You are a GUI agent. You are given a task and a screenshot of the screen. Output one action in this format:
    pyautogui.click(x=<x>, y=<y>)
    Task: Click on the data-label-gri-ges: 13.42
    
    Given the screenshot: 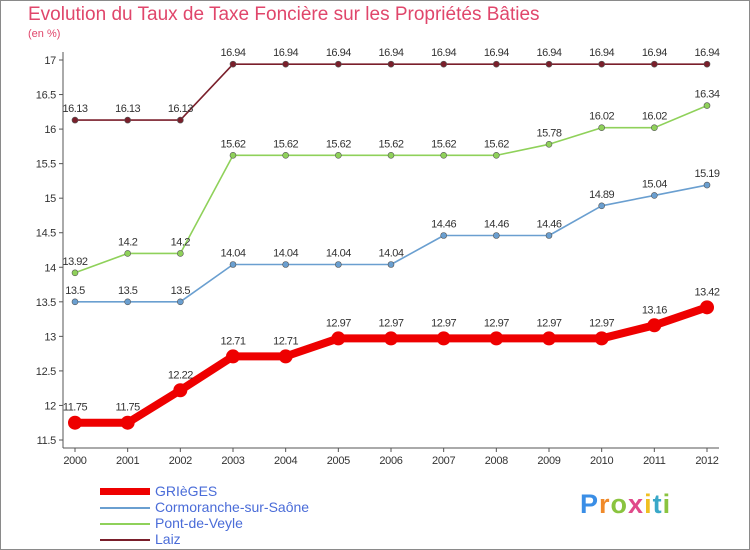 What is the action you would take?
    pyautogui.click(x=706, y=292)
    